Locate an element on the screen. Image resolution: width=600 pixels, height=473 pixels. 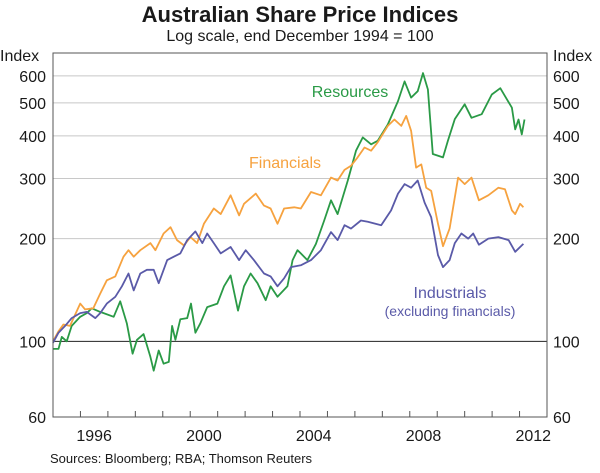
label-industrials: Industrials is located at coordinates (450, 293).